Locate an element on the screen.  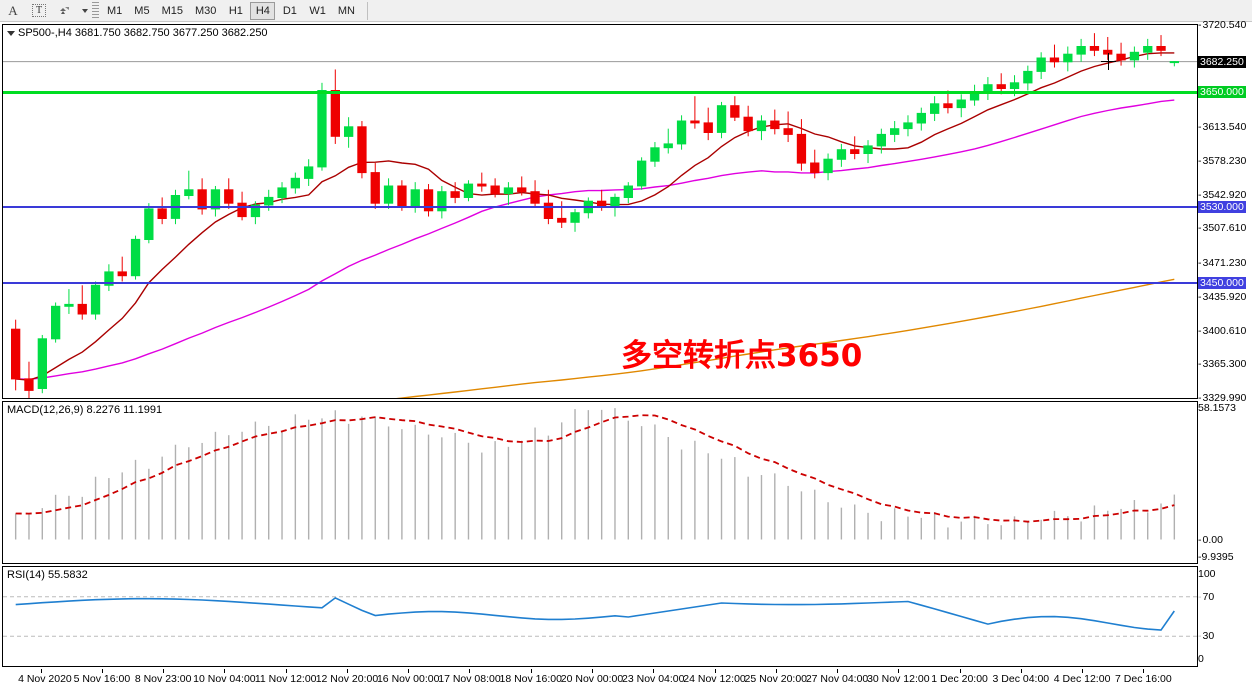
price-axis-tick: -3613.540 is located at coordinates (1222, 127).